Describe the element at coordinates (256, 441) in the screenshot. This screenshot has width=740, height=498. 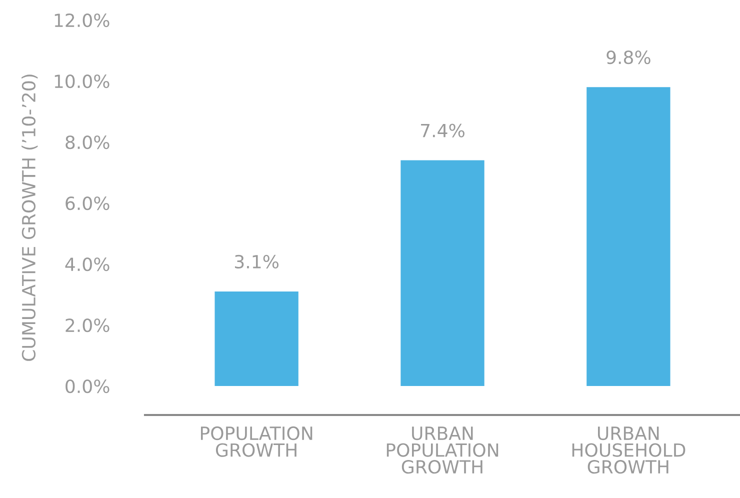
I see `x-tick-label: POPULATION GROWTH` at that location.